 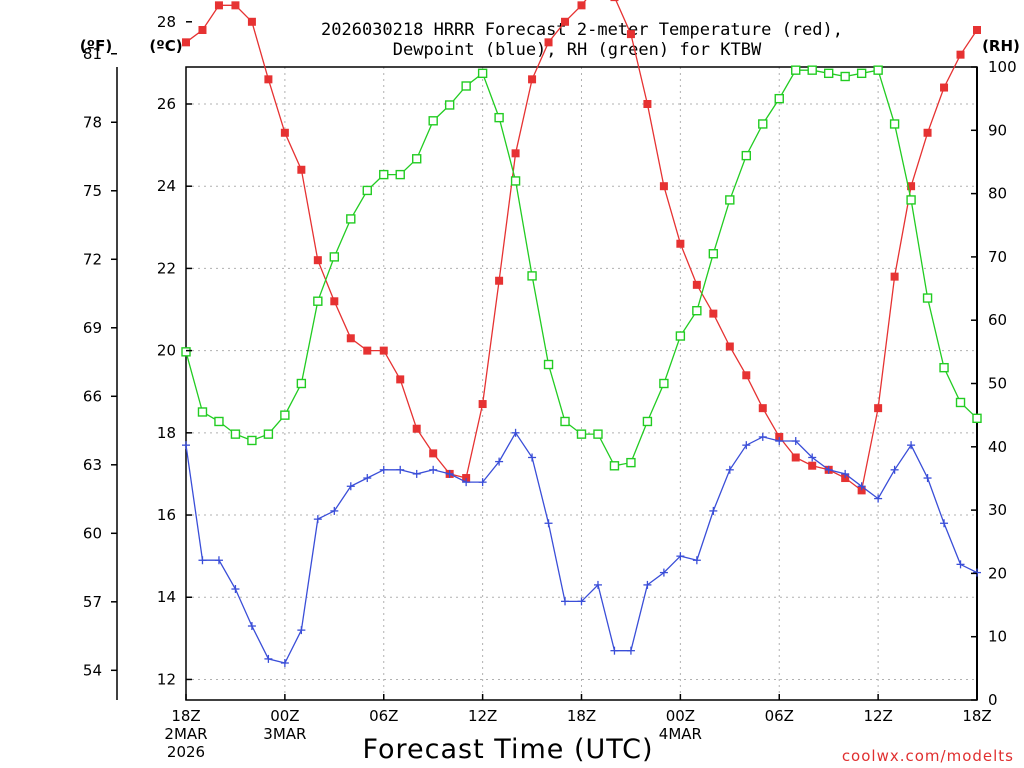 I want to click on fahrenheit-tick-label: 66, so click(x=92, y=396).